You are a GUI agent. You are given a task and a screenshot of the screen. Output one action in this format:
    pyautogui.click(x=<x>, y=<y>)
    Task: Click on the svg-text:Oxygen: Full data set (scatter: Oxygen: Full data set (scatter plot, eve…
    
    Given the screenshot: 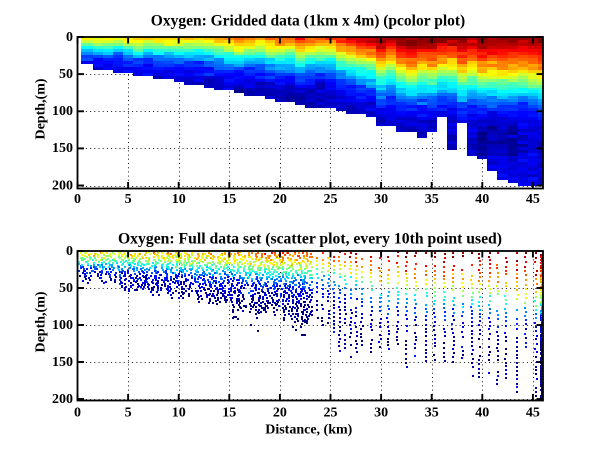 What is the action you would take?
    pyautogui.click(x=310, y=239)
    